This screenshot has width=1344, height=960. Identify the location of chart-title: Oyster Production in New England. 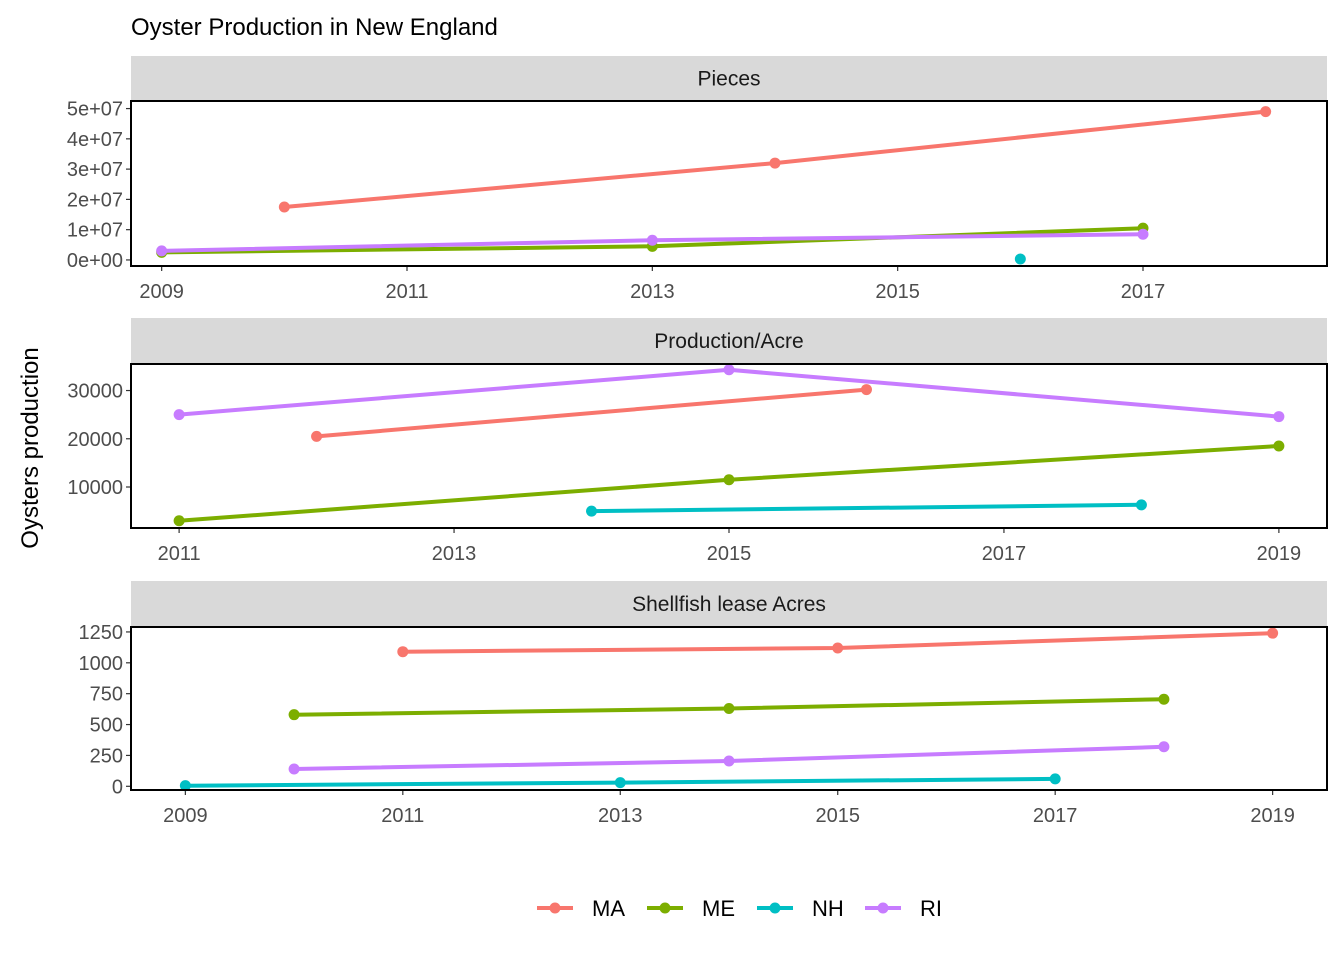
(314, 27).